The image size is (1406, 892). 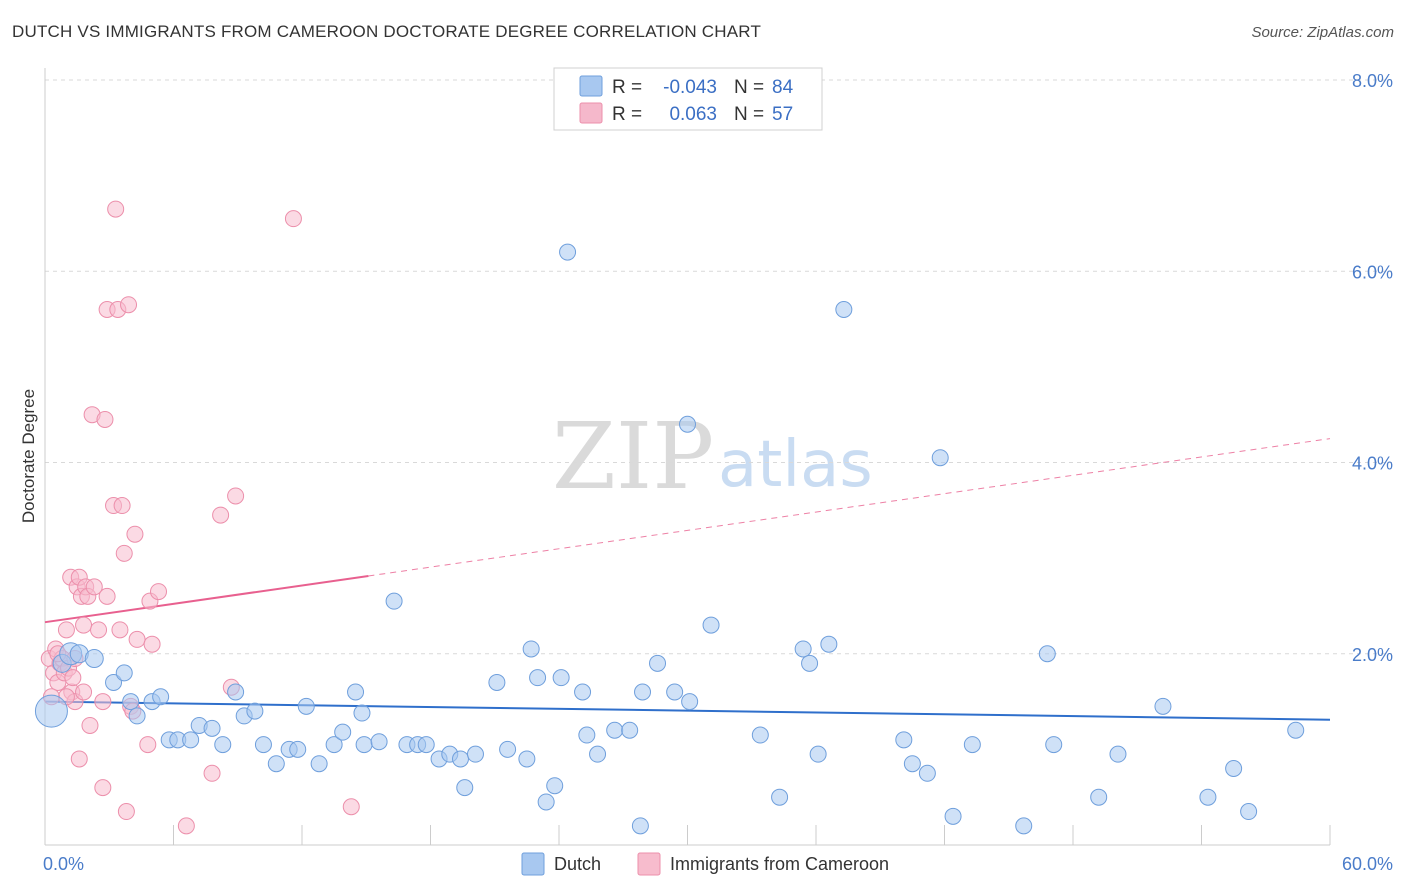 What do you see at coordinates (782, 114) in the screenshot?
I see `legend-cameroon-n-value: 57` at bounding box center [782, 114].